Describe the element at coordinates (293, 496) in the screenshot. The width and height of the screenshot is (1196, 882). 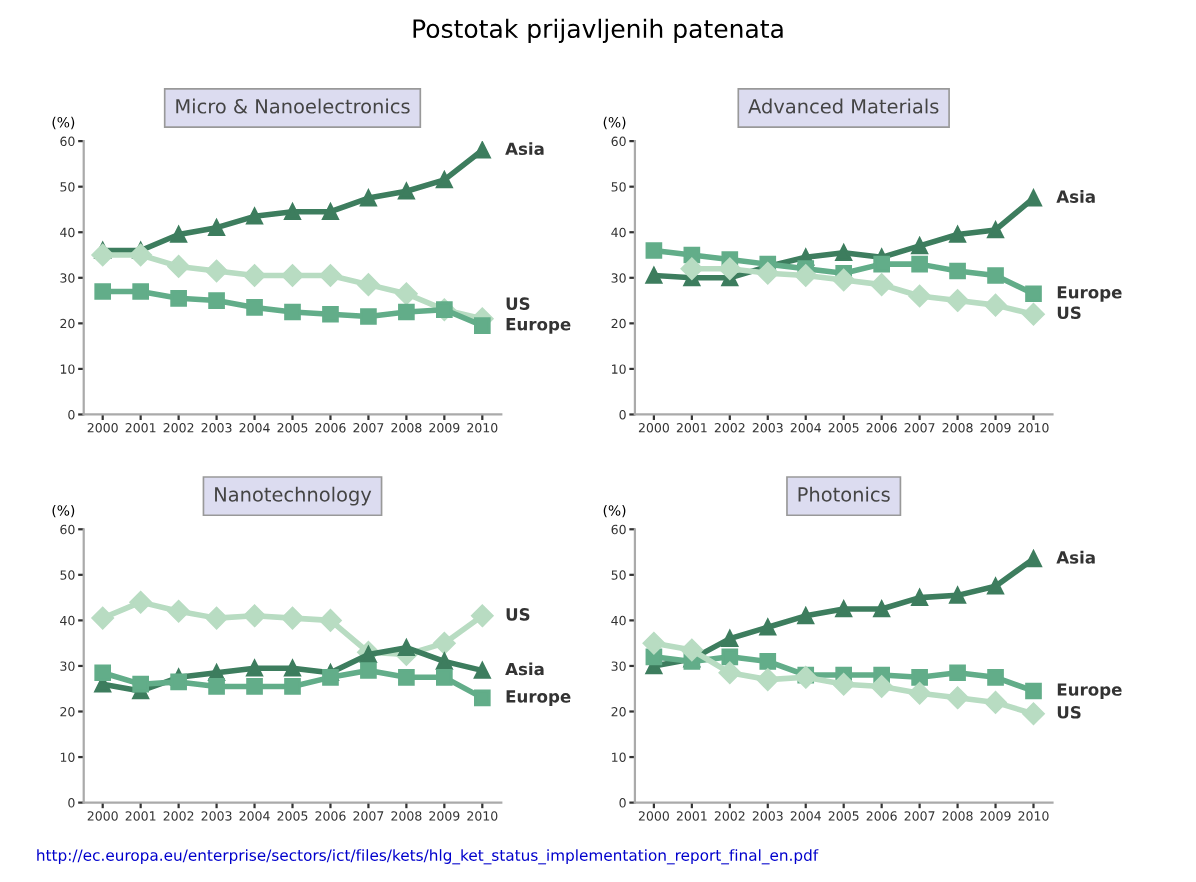
I see `chart-title: Nanotechnology` at that location.